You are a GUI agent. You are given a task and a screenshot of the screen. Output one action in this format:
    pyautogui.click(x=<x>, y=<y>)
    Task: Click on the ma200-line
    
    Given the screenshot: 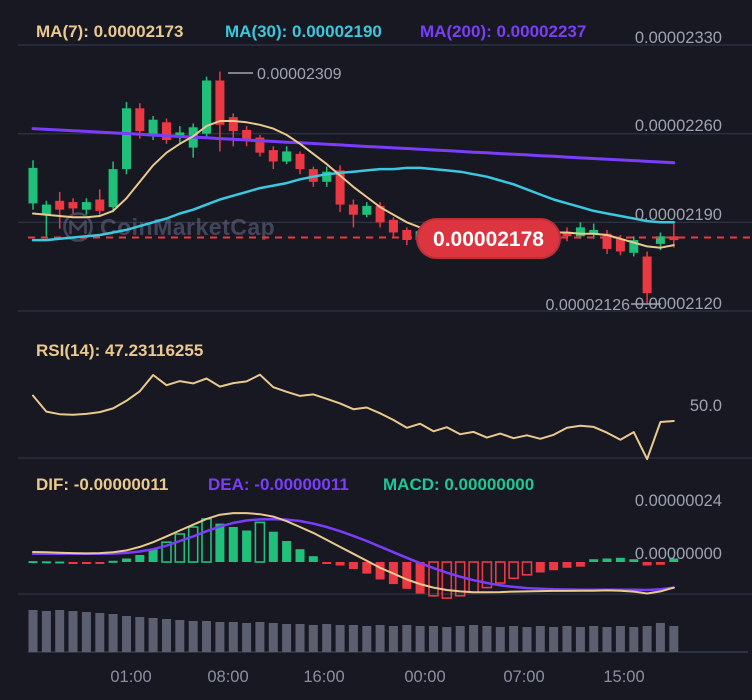 What is the action you would take?
    pyautogui.click(x=353, y=146)
    